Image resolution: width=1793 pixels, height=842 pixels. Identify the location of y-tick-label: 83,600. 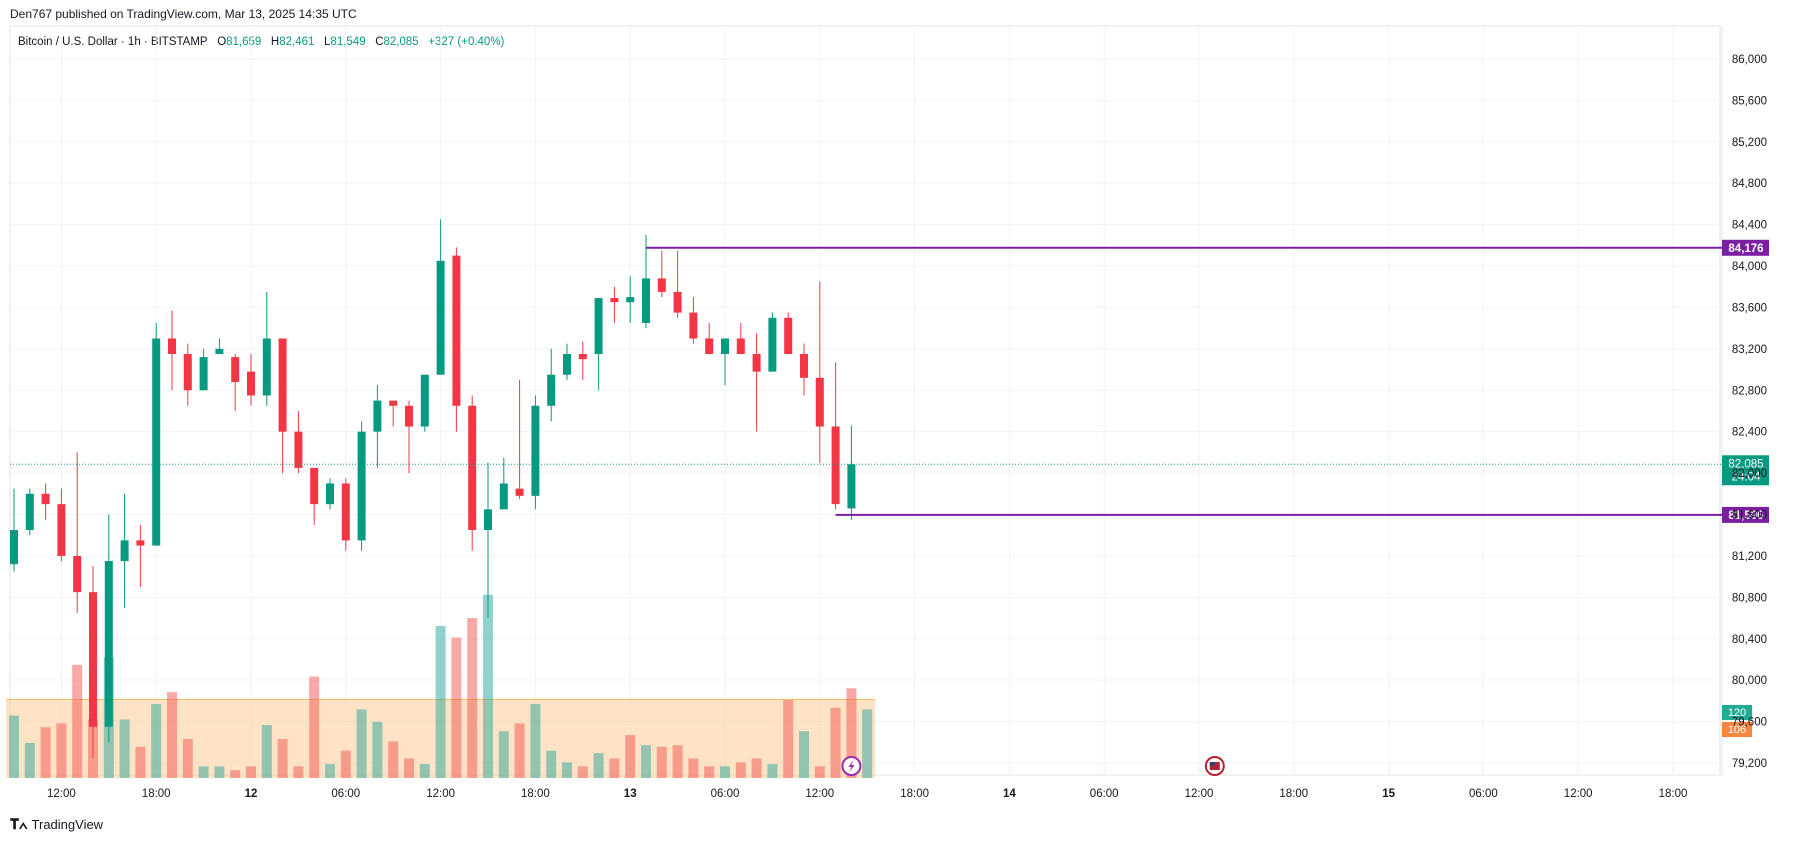
(1749, 308).